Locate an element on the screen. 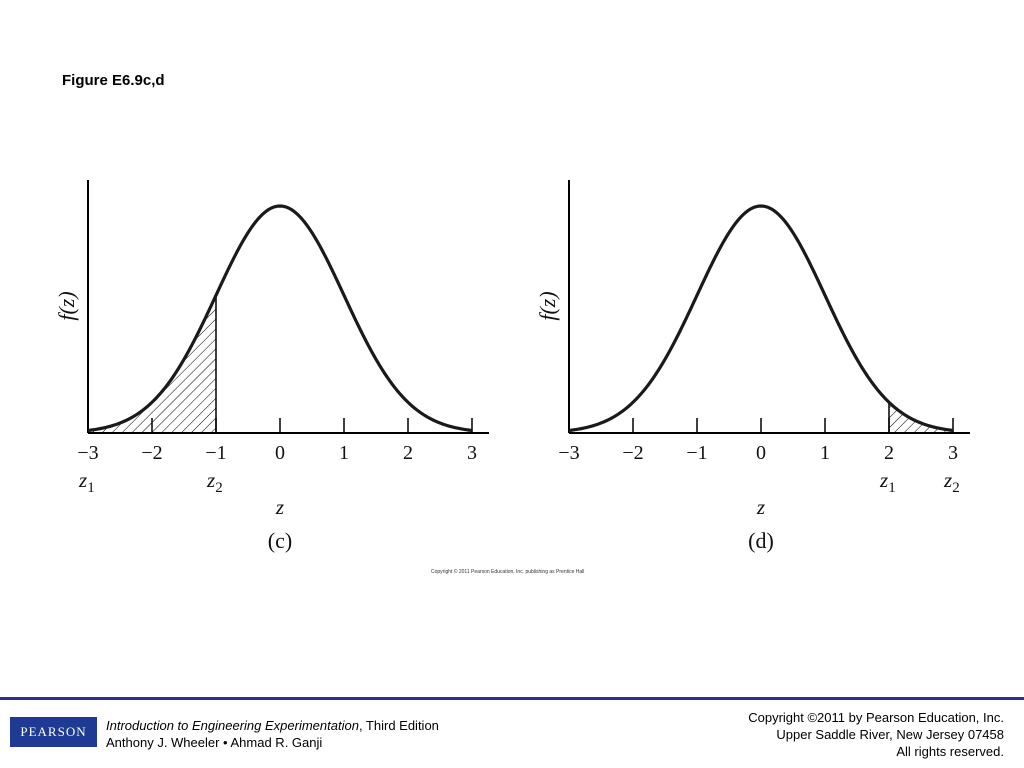 The width and height of the screenshot is (1024, 768). panel-label: (c) is located at coordinates (280, 540).